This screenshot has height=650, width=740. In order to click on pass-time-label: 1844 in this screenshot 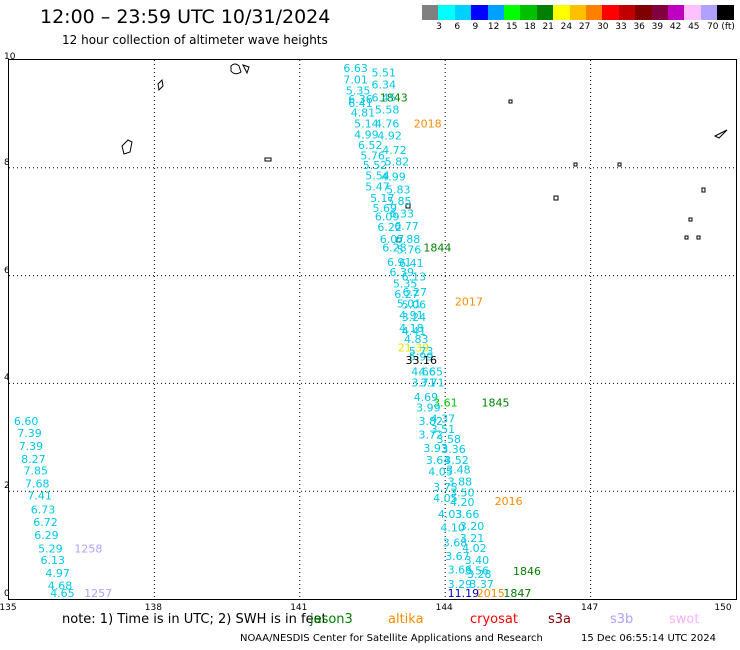, I will do `click(437, 248)`.